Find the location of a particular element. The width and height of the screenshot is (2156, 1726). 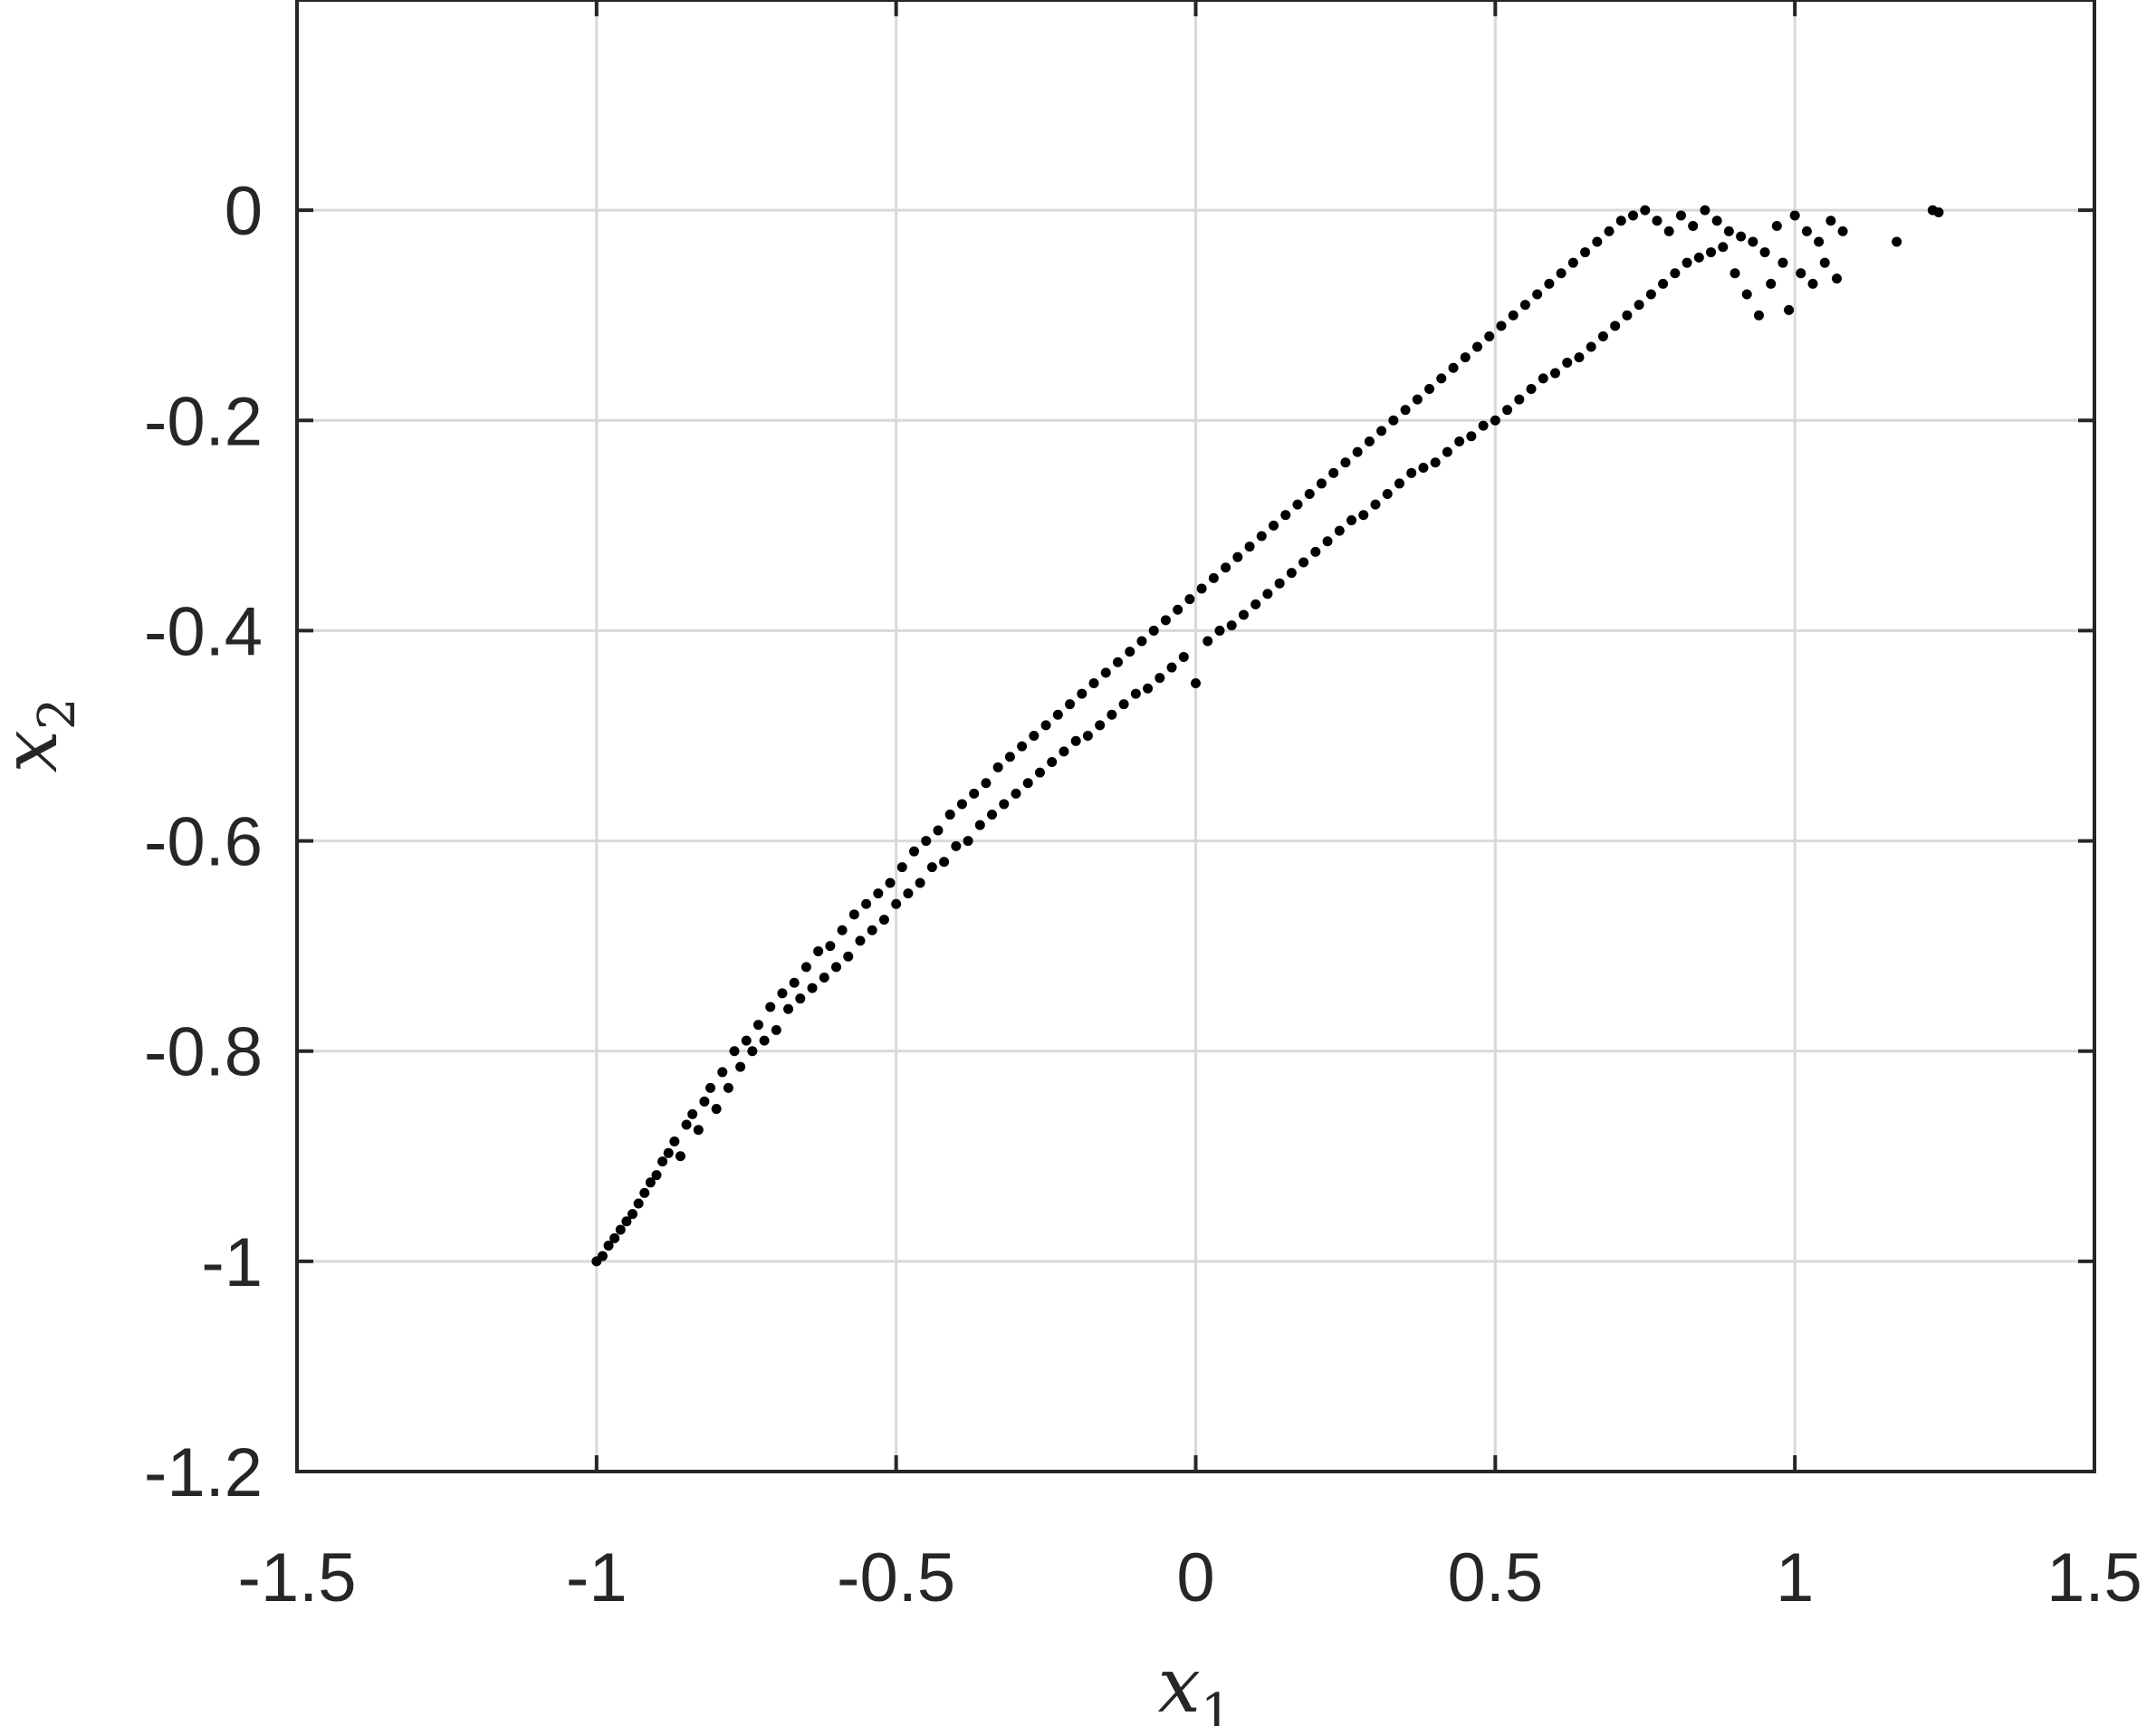

x-tick-label: -1 is located at coordinates (597, 1578).